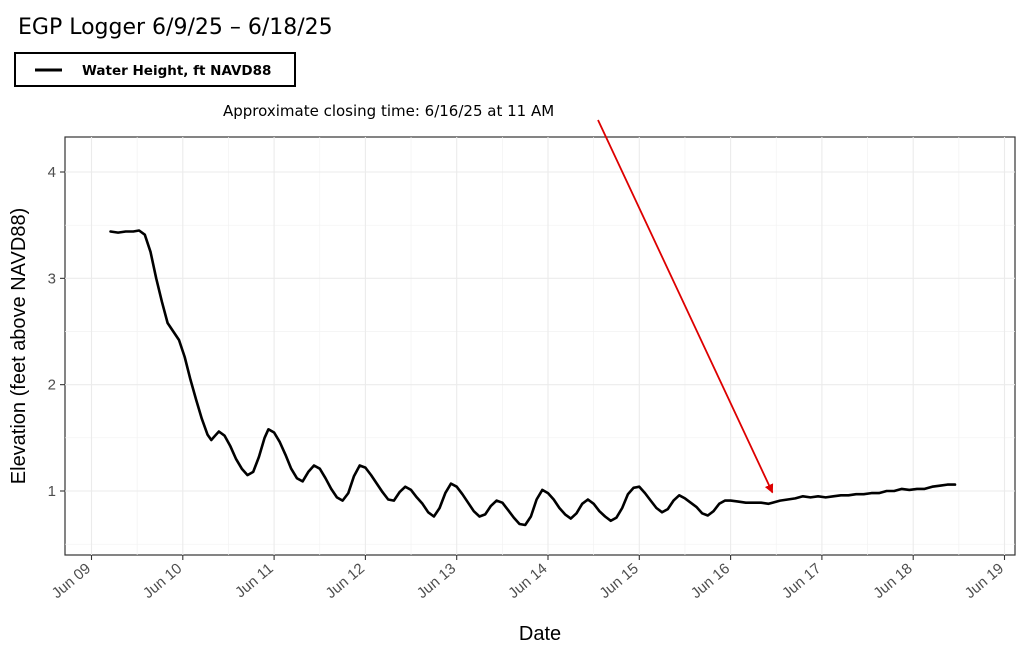 This screenshot has height=652, width=1024. What do you see at coordinates (56, 332) in the screenshot?
I see `y-axis: 1 2 3 4` at bounding box center [56, 332].